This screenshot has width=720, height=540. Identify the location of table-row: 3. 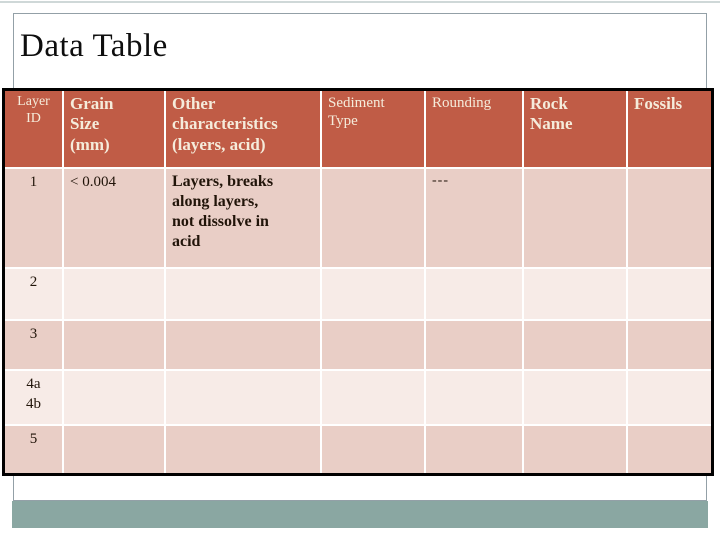
(358, 345).